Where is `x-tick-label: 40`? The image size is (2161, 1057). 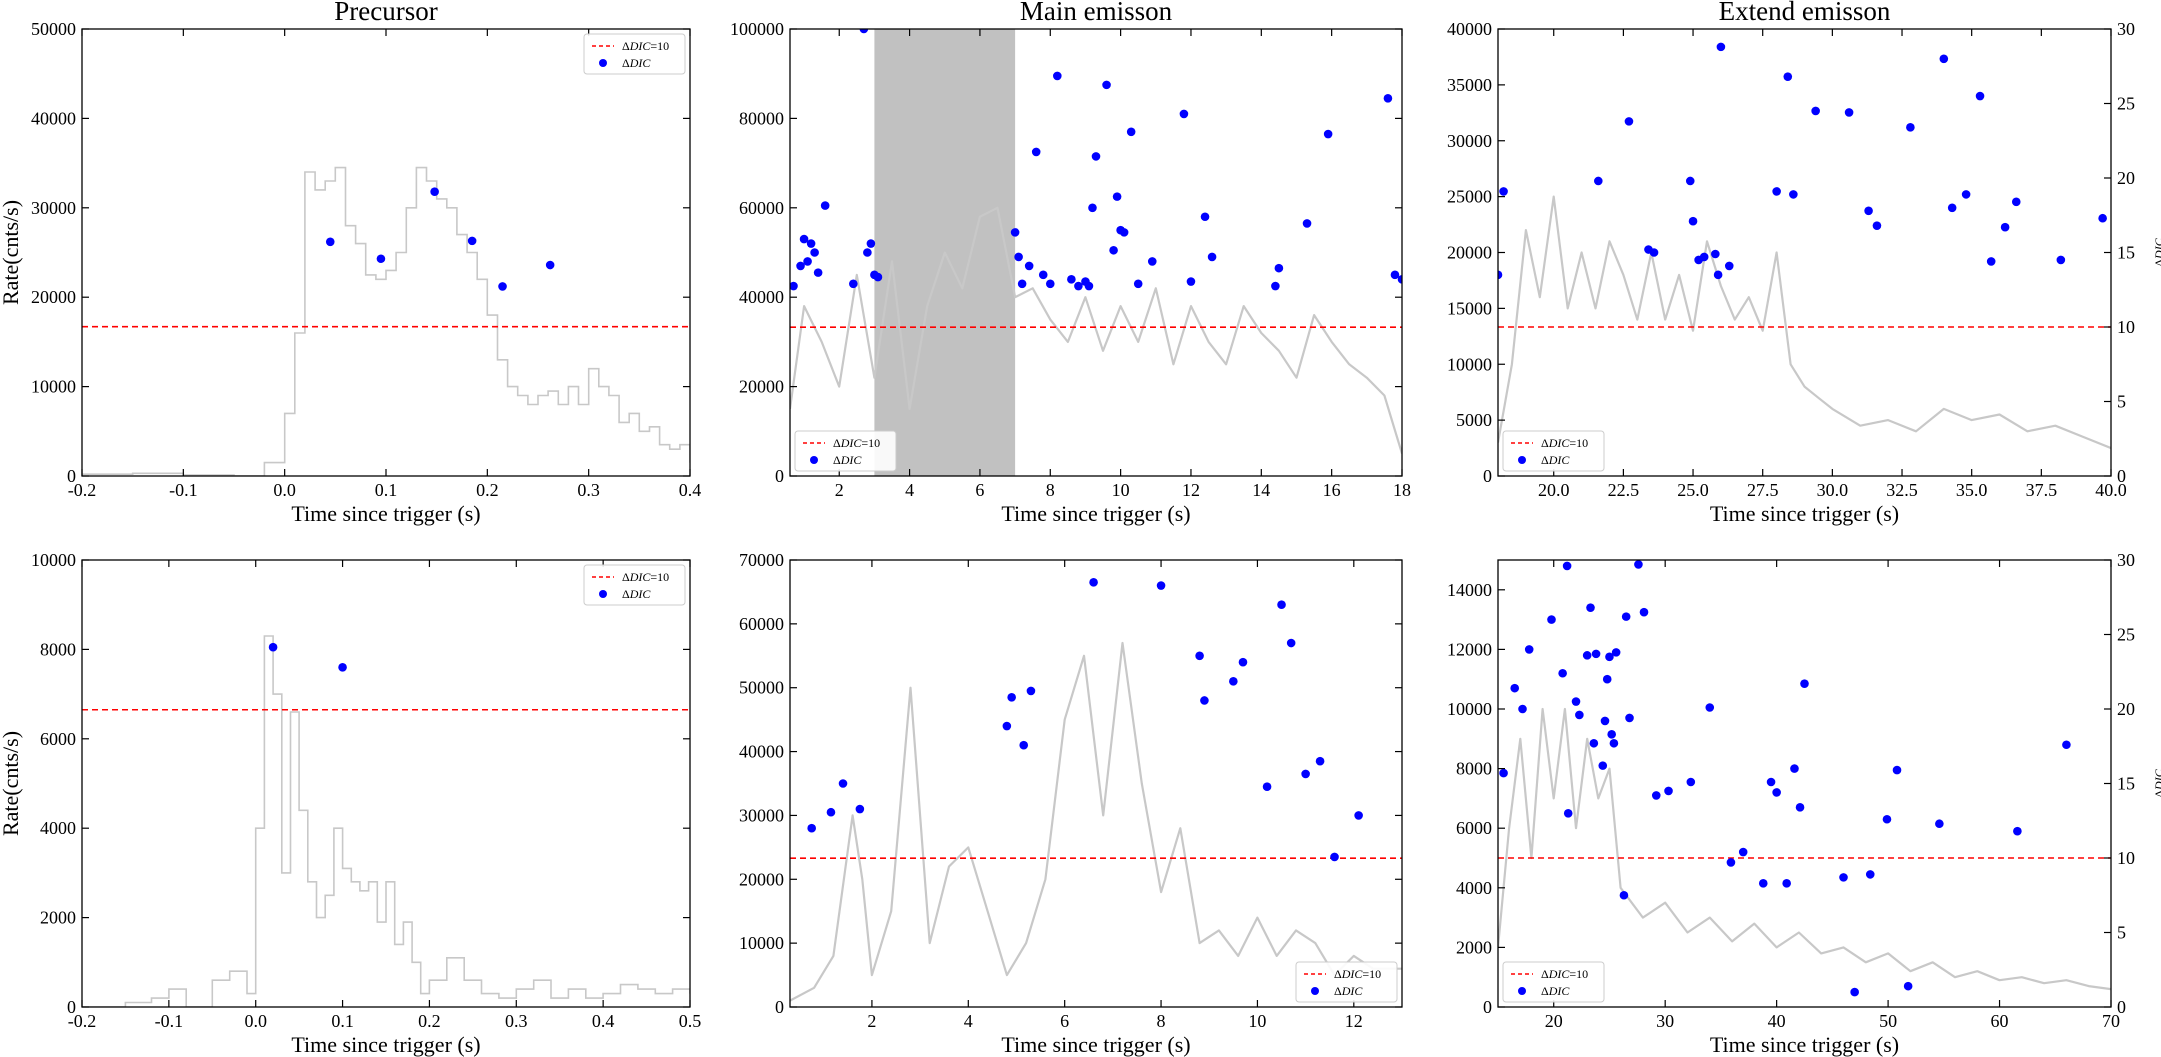
x-tick-label: 40 is located at coordinates (1777, 1021).